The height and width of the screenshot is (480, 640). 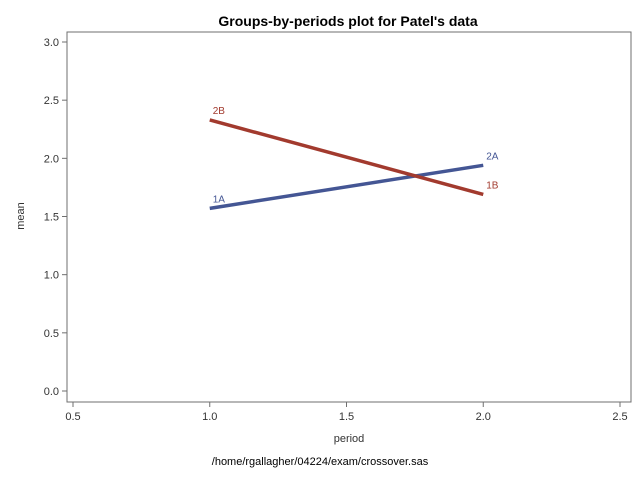 I want to click on x-tick-label: 1.5, so click(x=346, y=417).